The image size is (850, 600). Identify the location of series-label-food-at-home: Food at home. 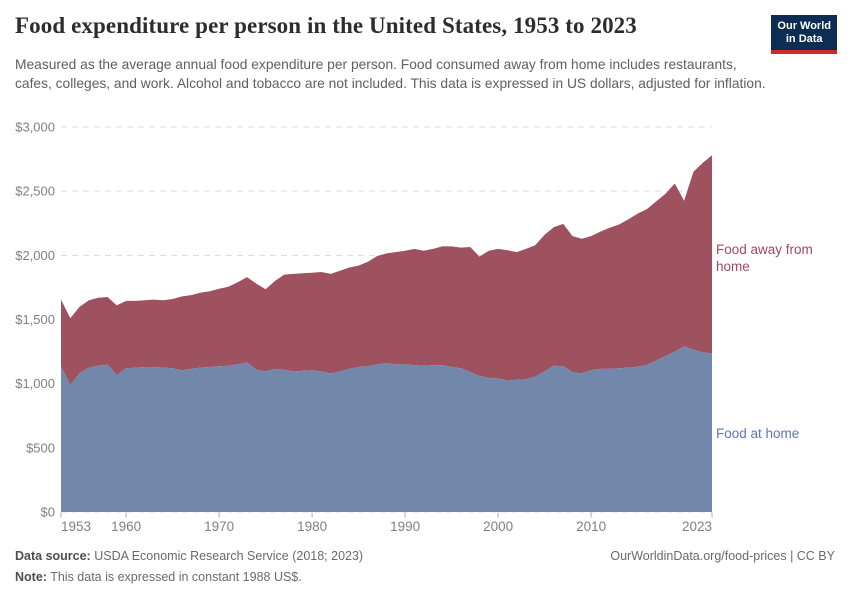
(758, 433).